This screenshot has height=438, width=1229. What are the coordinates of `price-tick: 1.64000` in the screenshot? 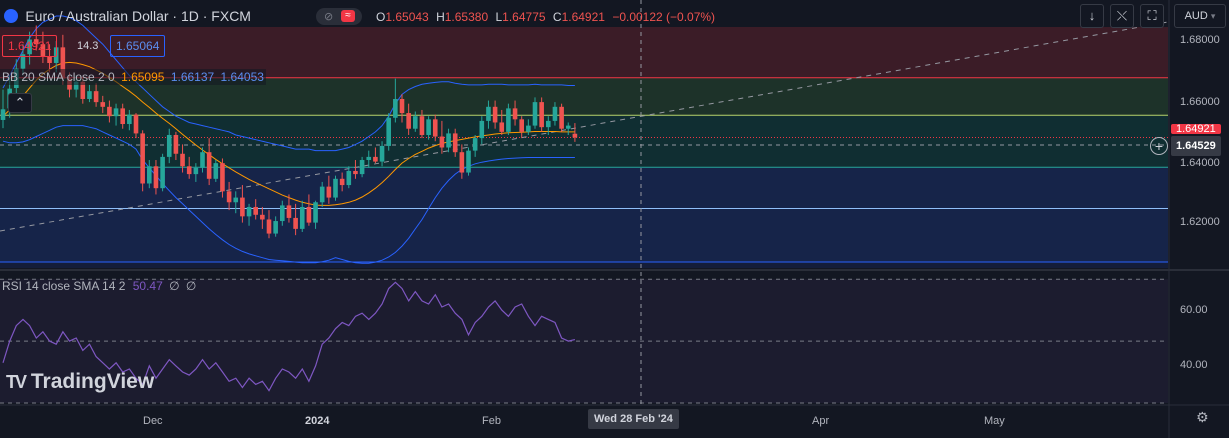 It's located at (1200, 163).